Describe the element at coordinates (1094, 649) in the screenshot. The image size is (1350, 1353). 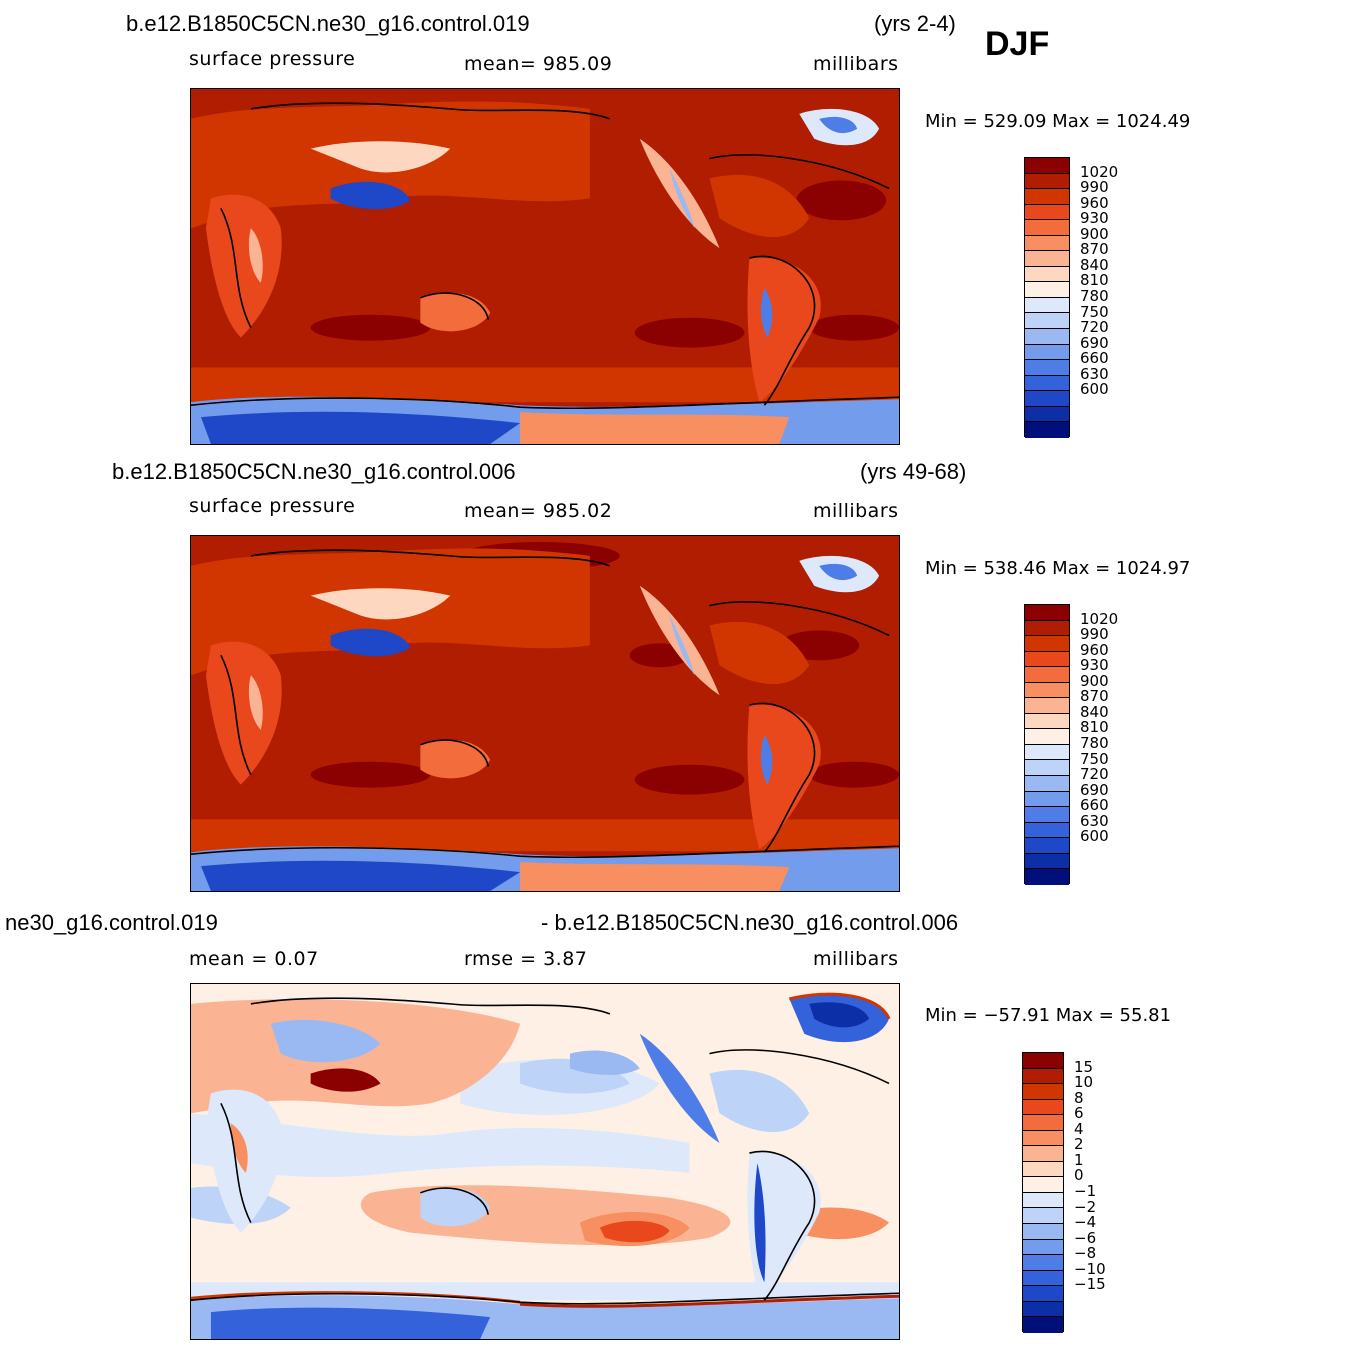
I see `colorbar-label: 960` at that location.